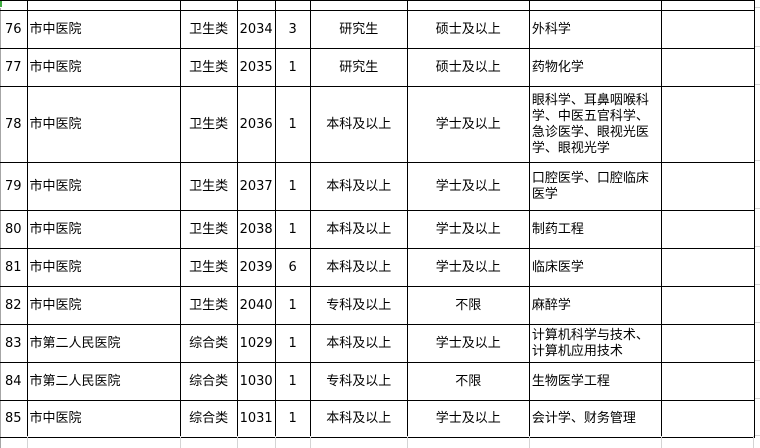 This screenshot has height=448, width=760. I want to click on cell-major: 药物化学, so click(595, 67).